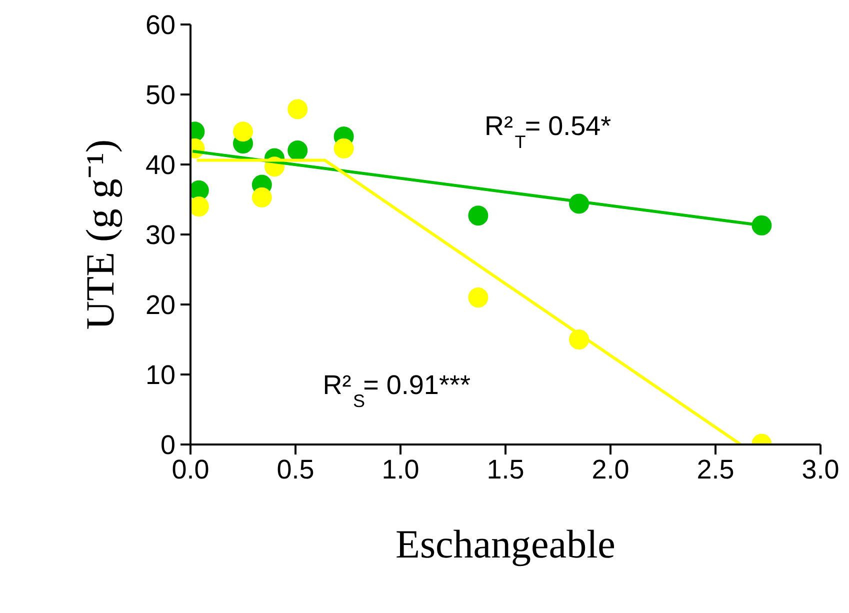 This screenshot has width=849, height=613. Describe the element at coordinates (99, 234) in the screenshot. I see `y-axis-title: UTE (g g⁻¹)` at that location.